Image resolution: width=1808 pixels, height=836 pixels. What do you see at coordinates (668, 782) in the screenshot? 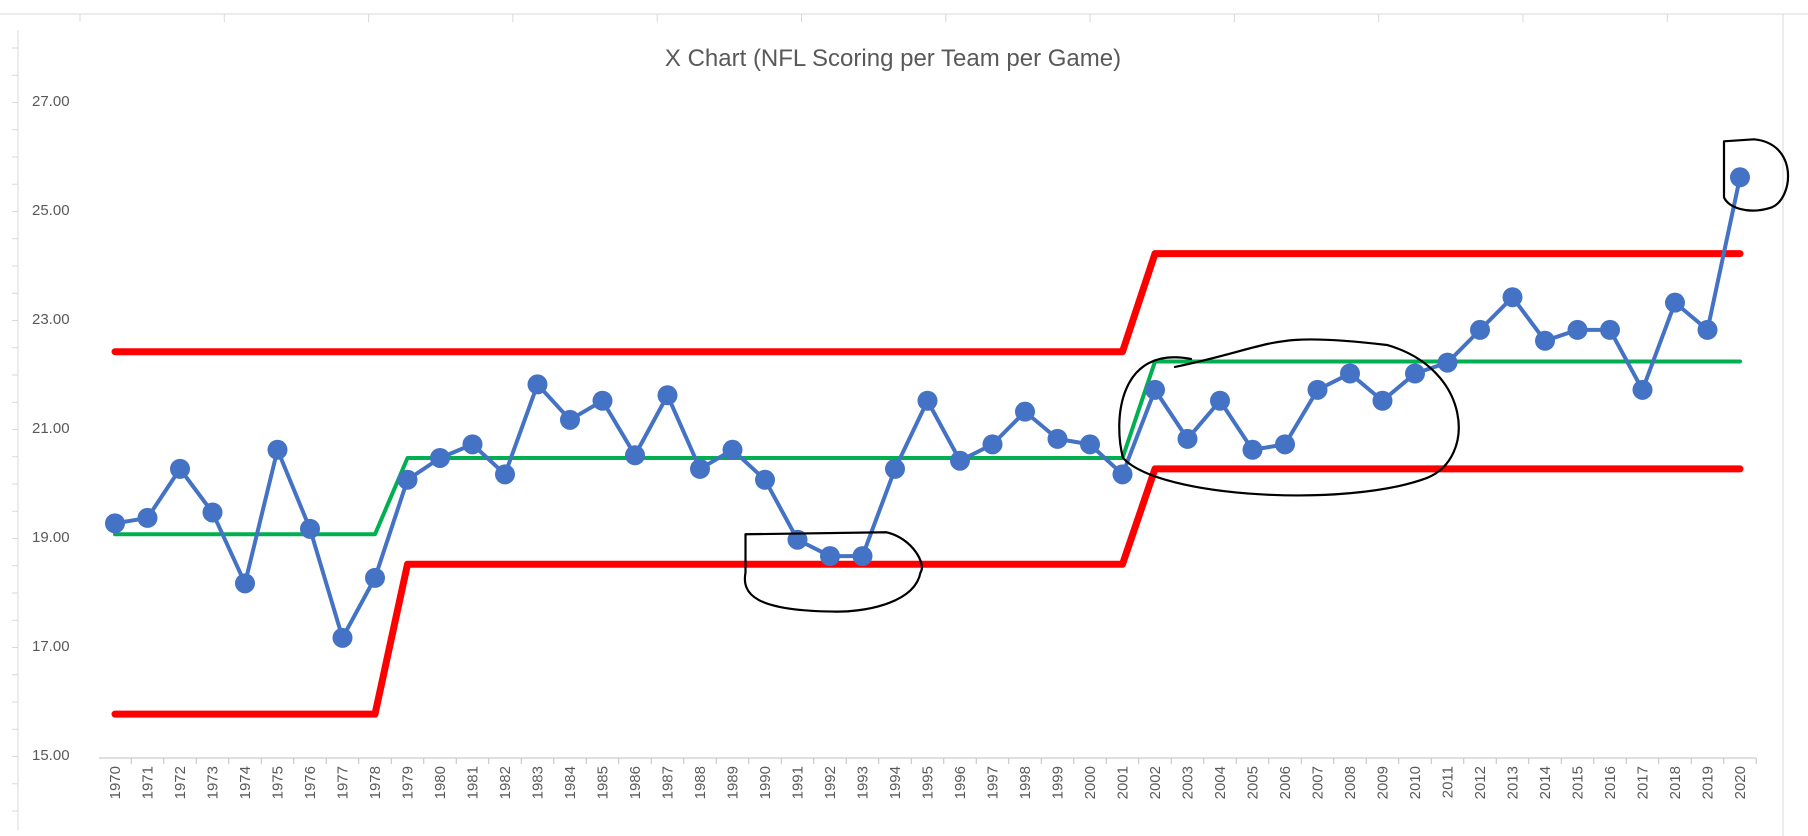
I see `x-tick-label: 1987` at bounding box center [668, 782].